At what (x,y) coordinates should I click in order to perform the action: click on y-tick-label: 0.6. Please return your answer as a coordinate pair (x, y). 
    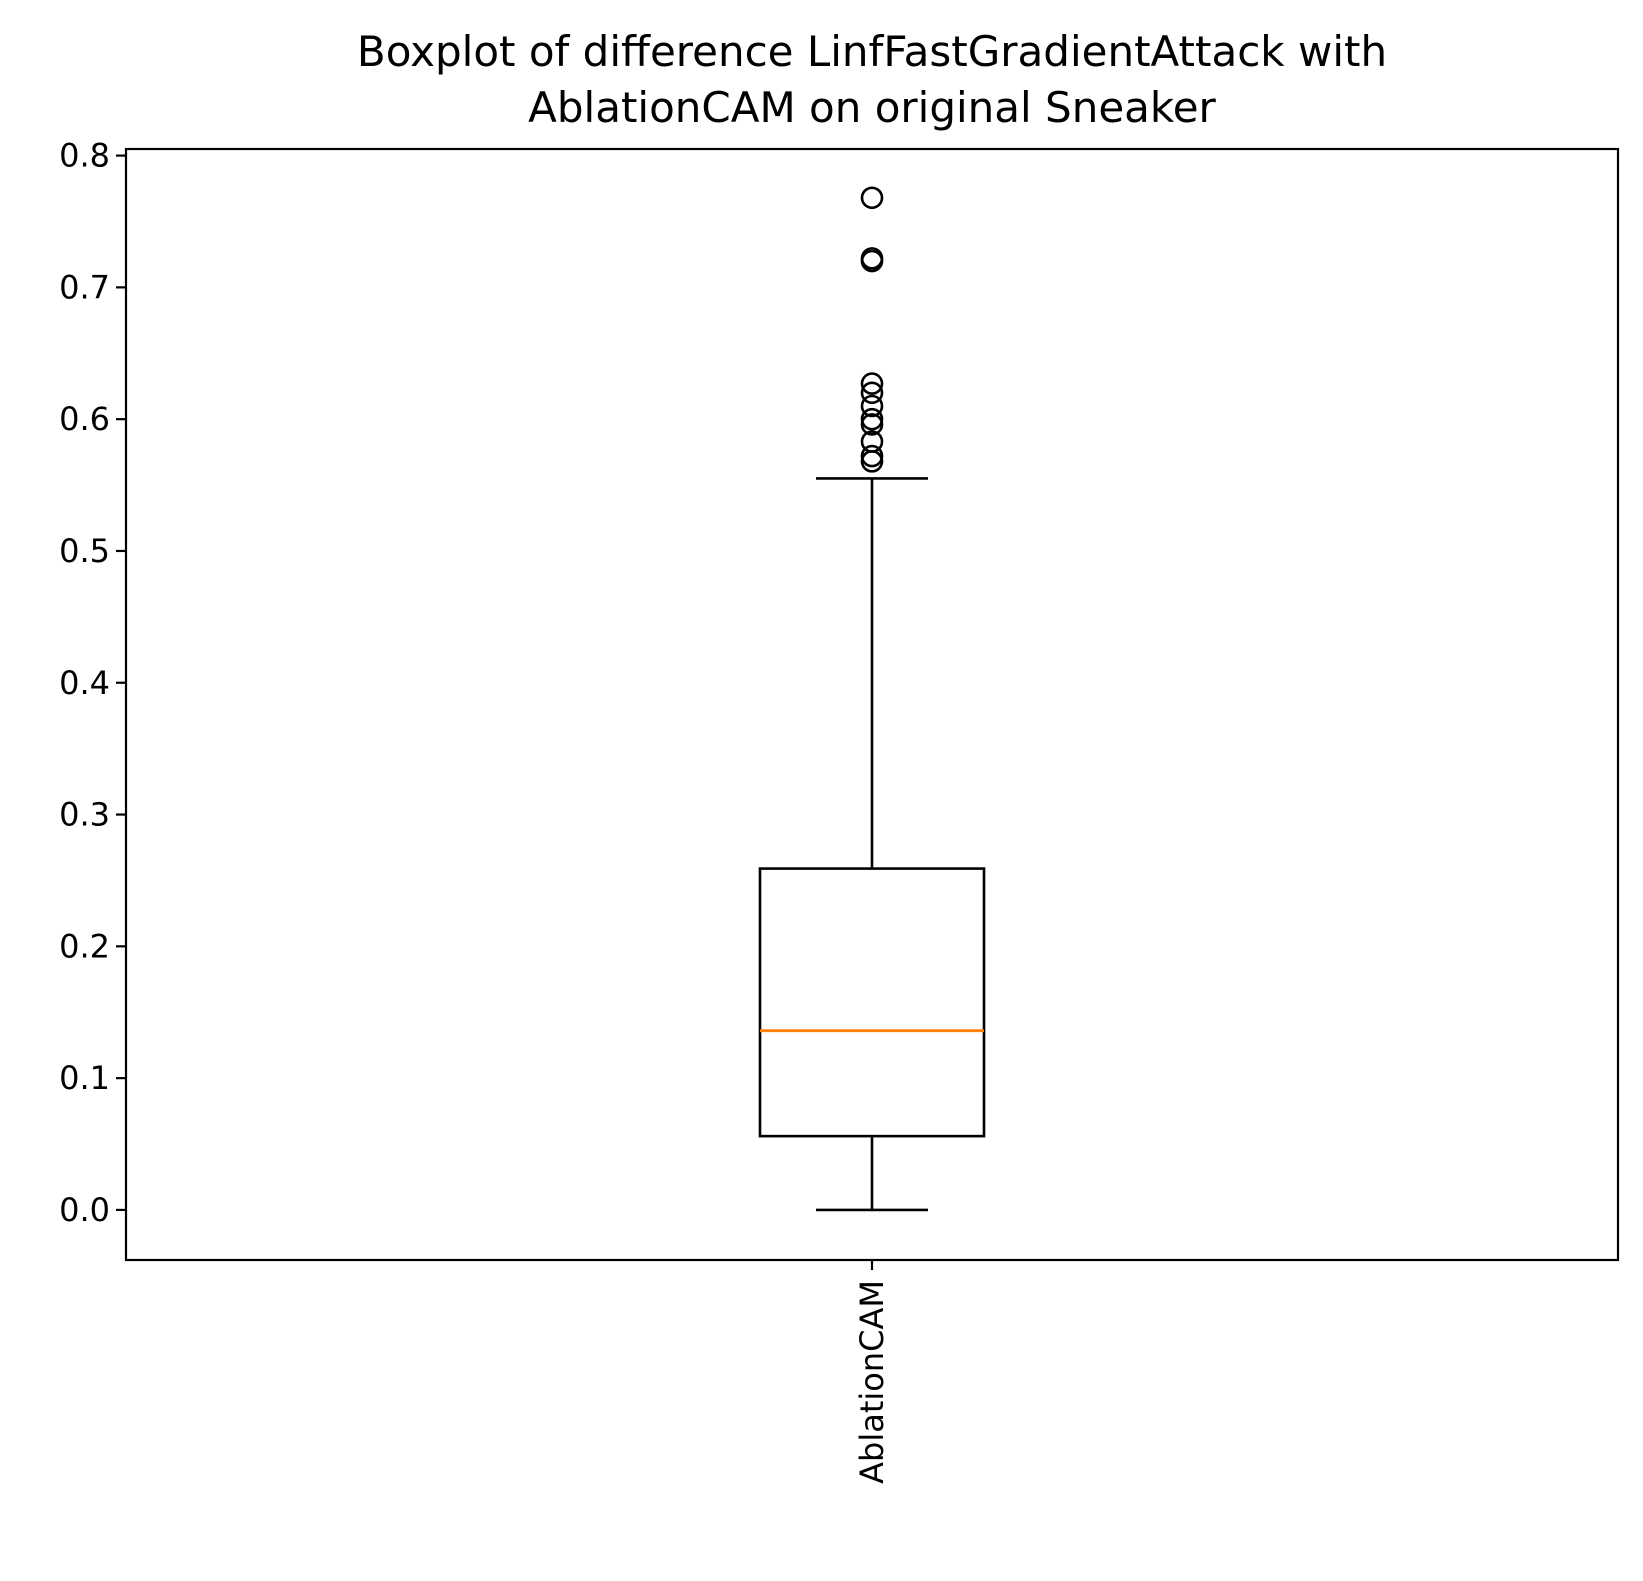
    Looking at the image, I should click on (84, 419).